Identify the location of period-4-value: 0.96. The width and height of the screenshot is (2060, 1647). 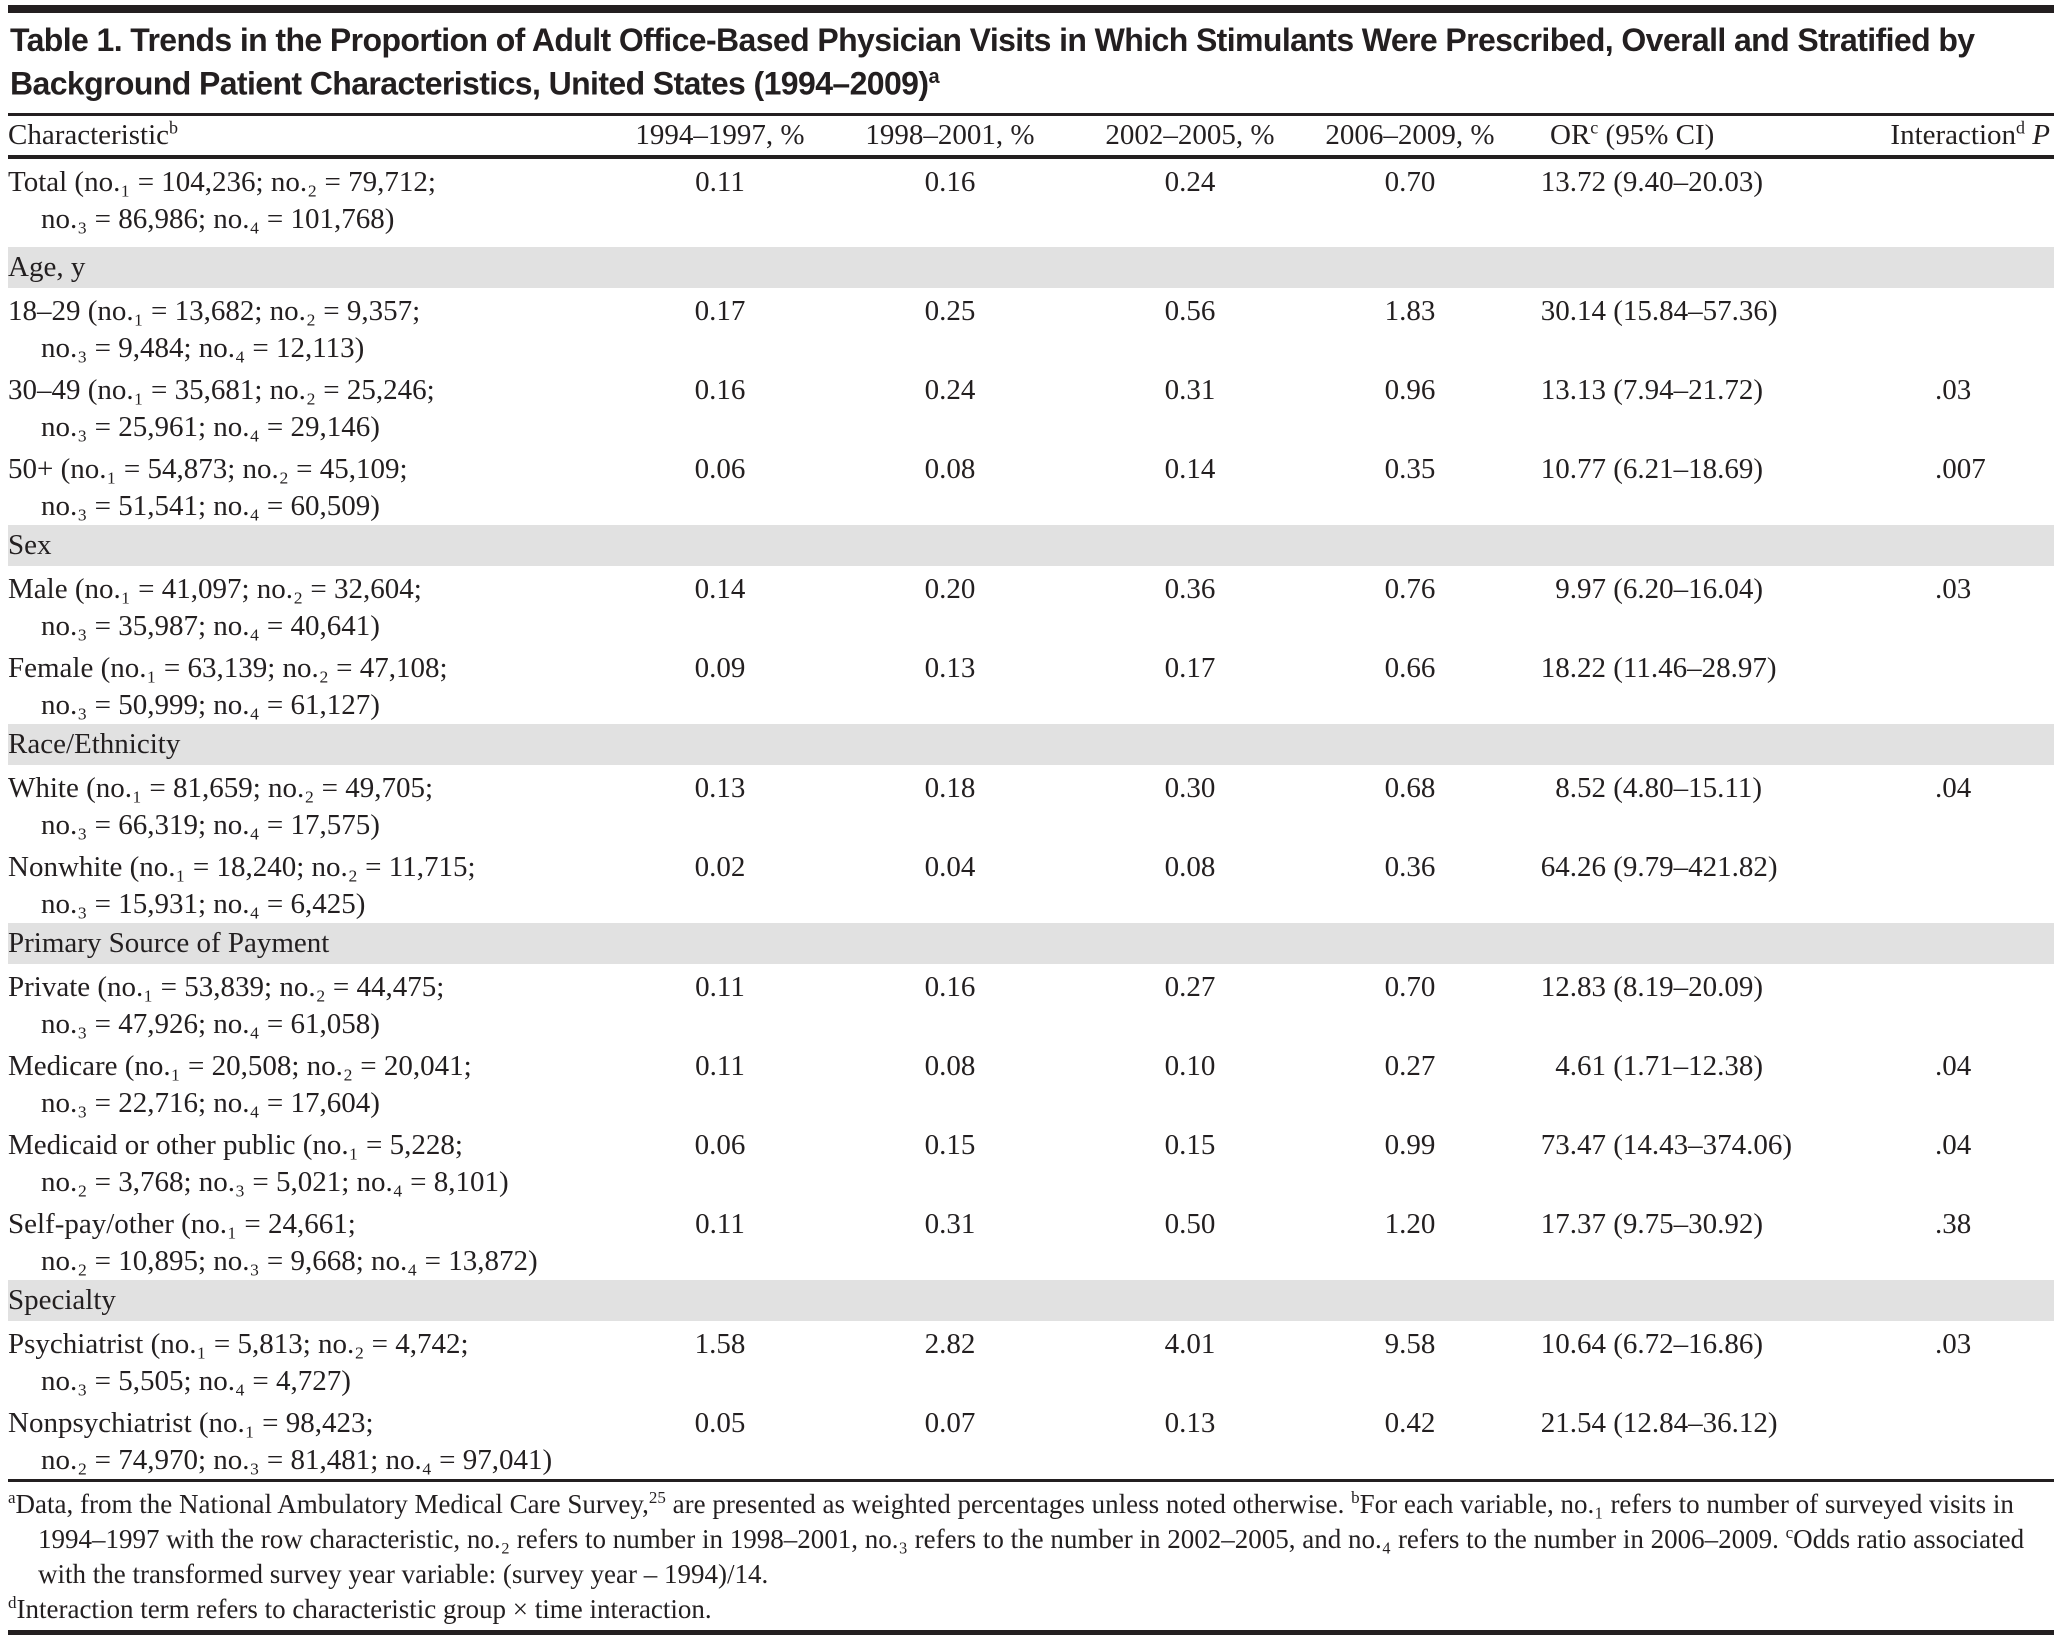
(1410, 390).